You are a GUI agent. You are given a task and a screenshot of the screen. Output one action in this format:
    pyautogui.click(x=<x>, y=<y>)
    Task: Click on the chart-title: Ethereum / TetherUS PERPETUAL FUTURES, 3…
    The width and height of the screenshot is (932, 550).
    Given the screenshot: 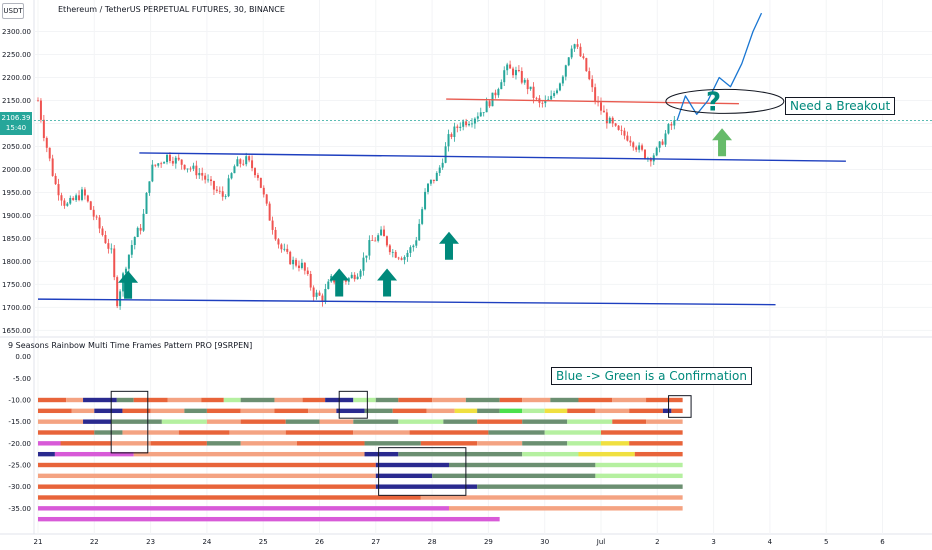 What is the action you would take?
    pyautogui.click(x=171, y=9)
    